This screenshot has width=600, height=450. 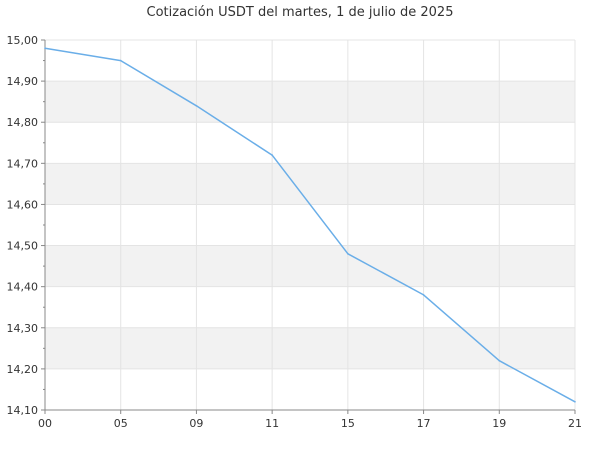 What do you see at coordinates (348, 423) in the screenshot?
I see `x-tick-label: 15` at bounding box center [348, 423].